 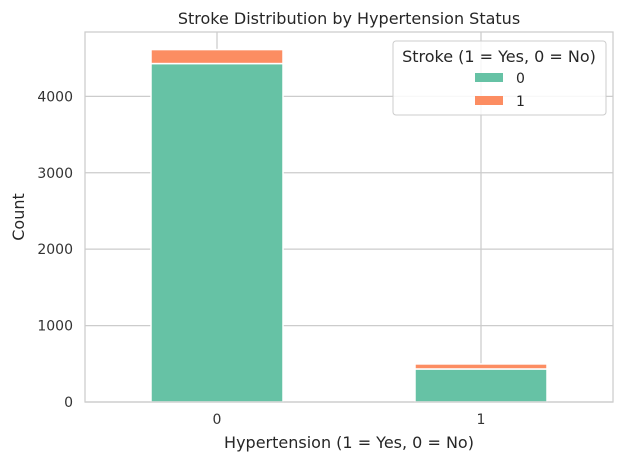 I want to click on x-axis-title: Hypertension (1 = Yes, 0 = No), so click(x=349, y=442).